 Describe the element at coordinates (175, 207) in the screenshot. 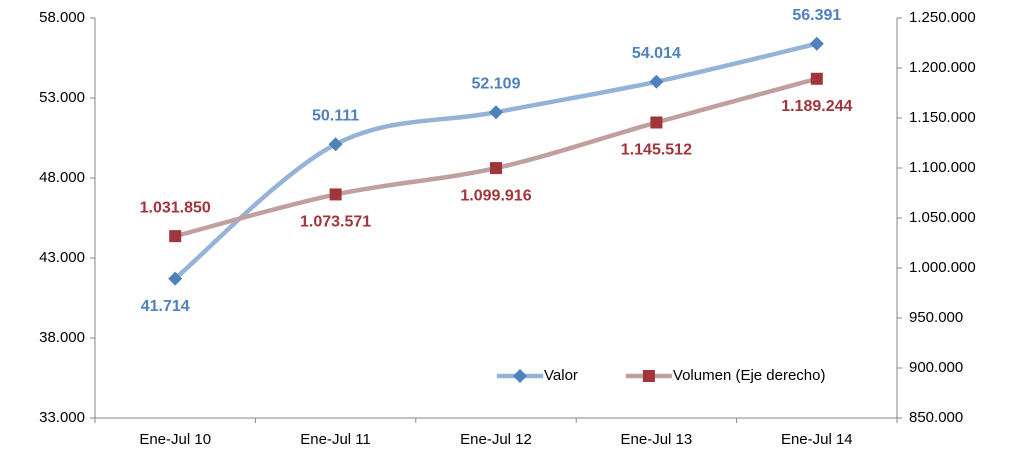

I see `value-label: 1.031.850` at that location.